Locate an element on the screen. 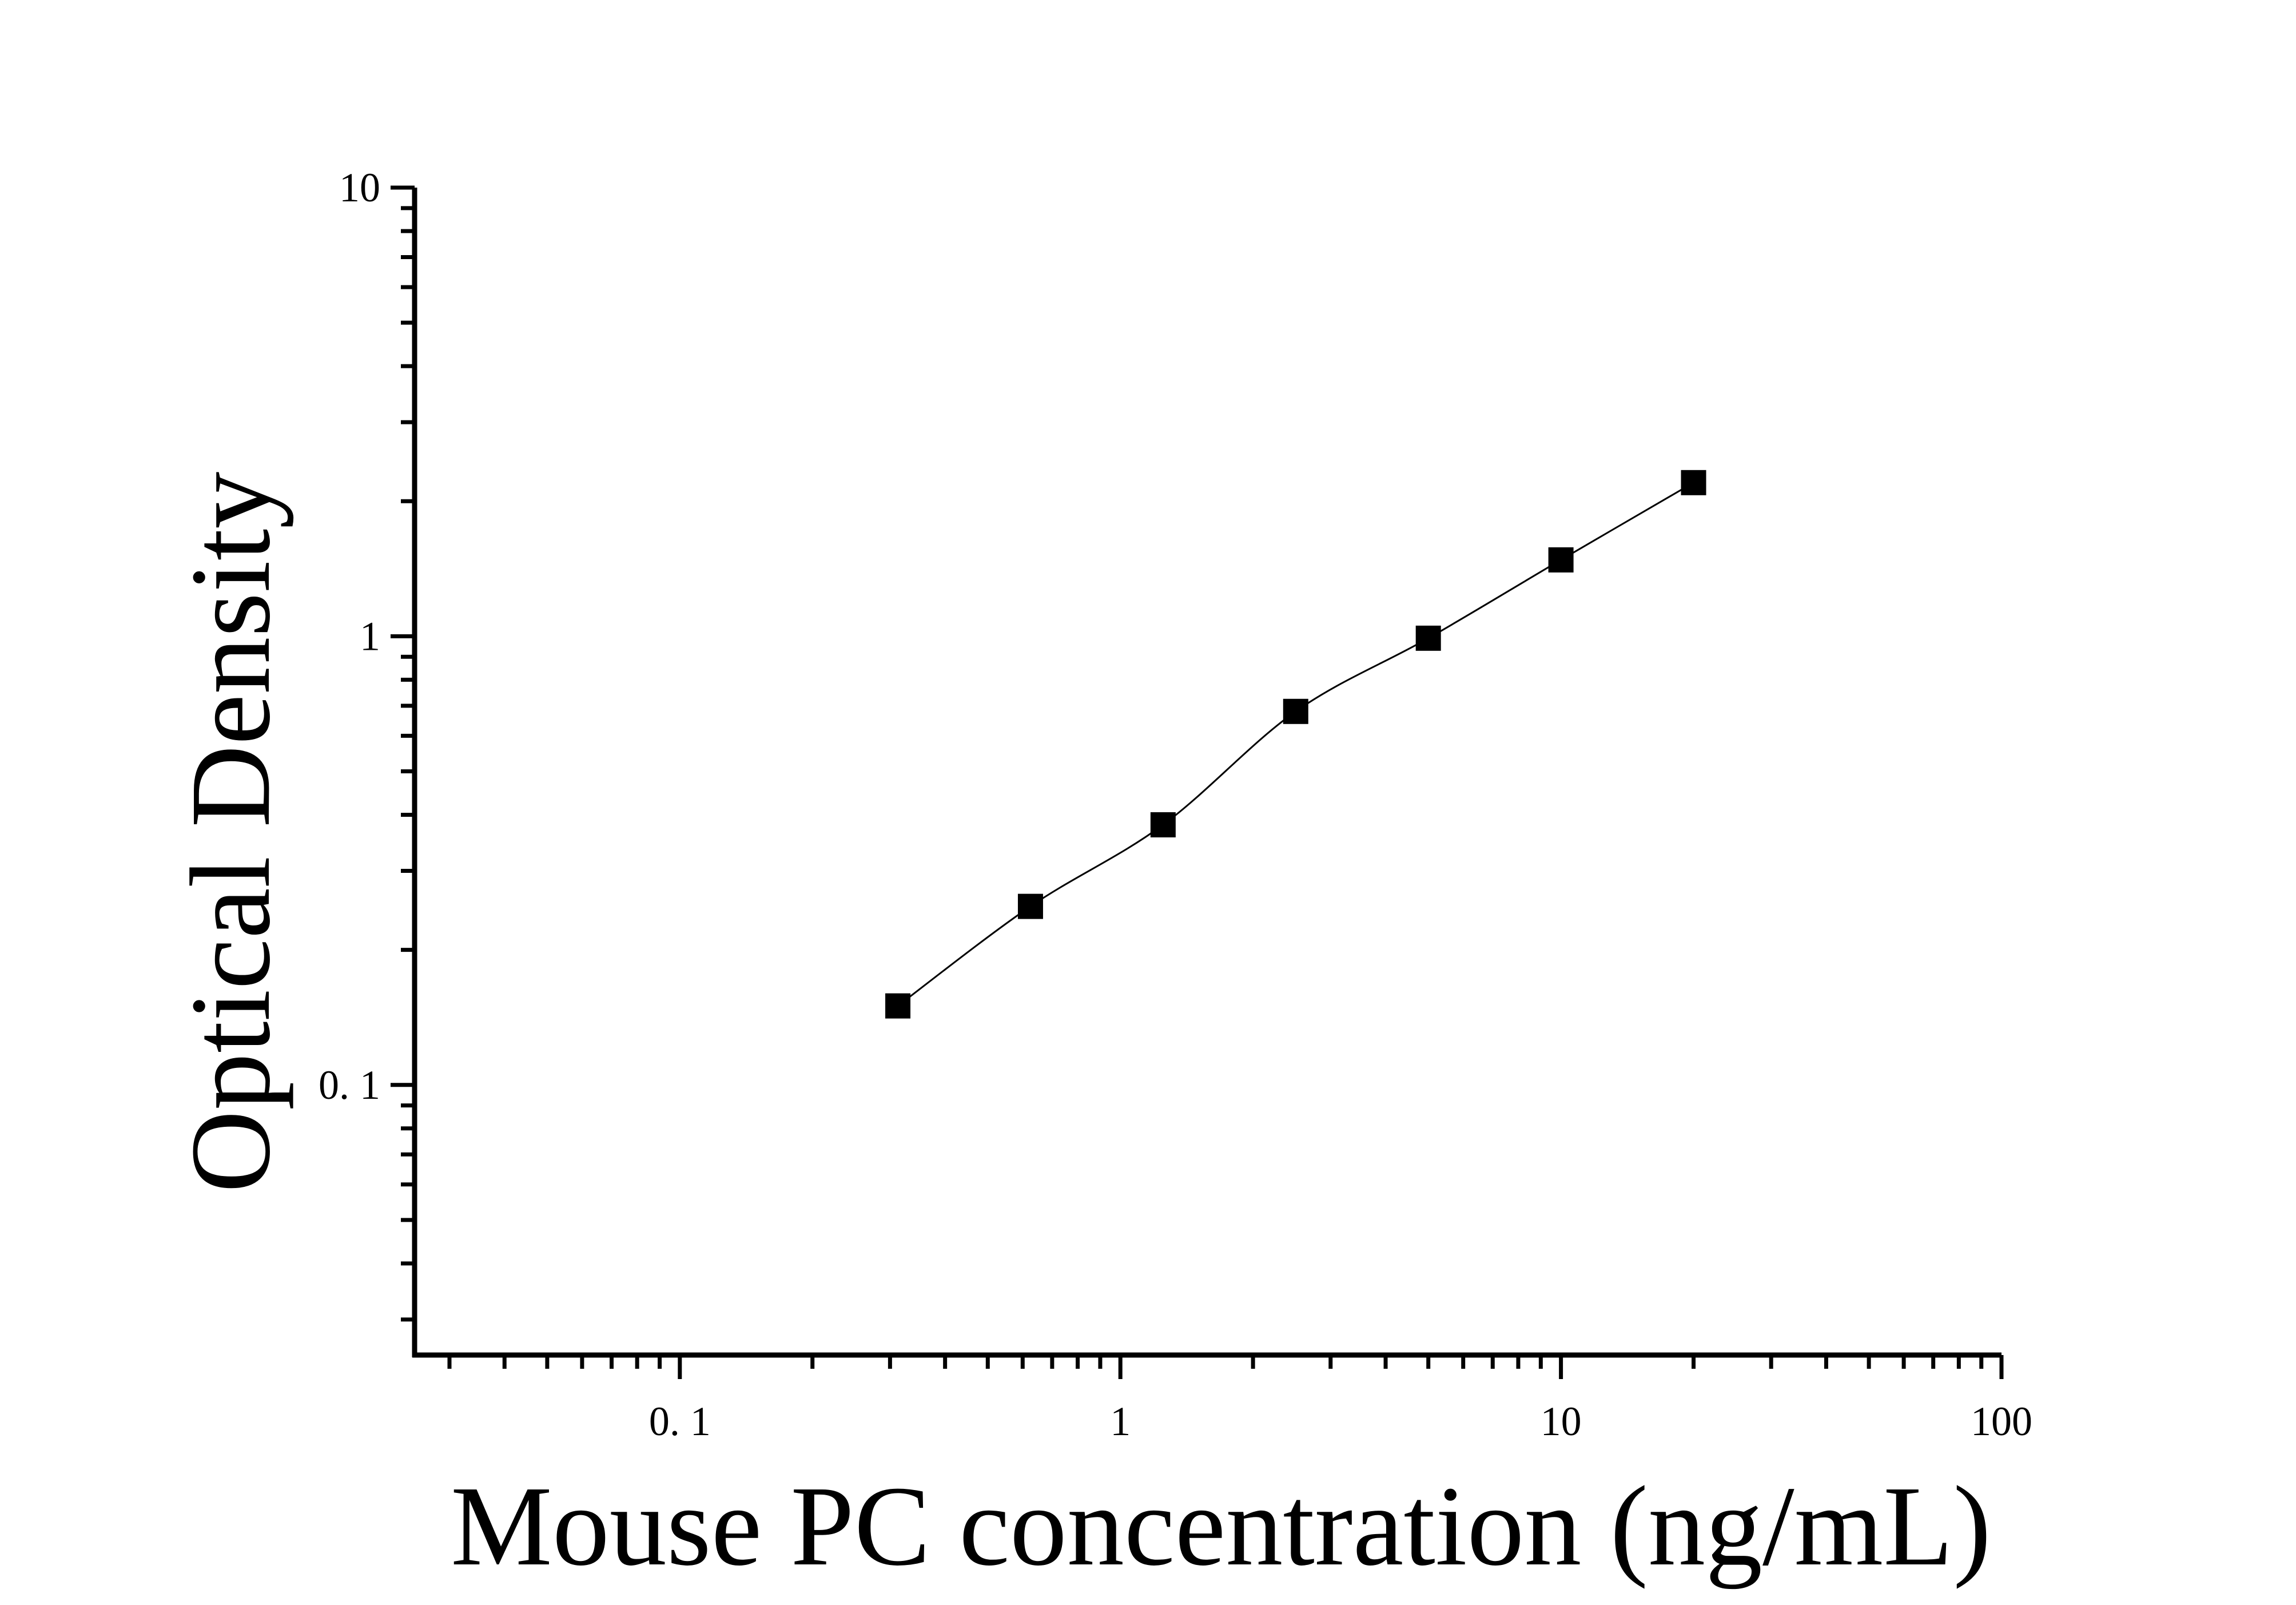 Image resolution: width=2296 pixels, height=1605 pixels. x-tick-label: 1 is located at coordinates (1120, 1421).